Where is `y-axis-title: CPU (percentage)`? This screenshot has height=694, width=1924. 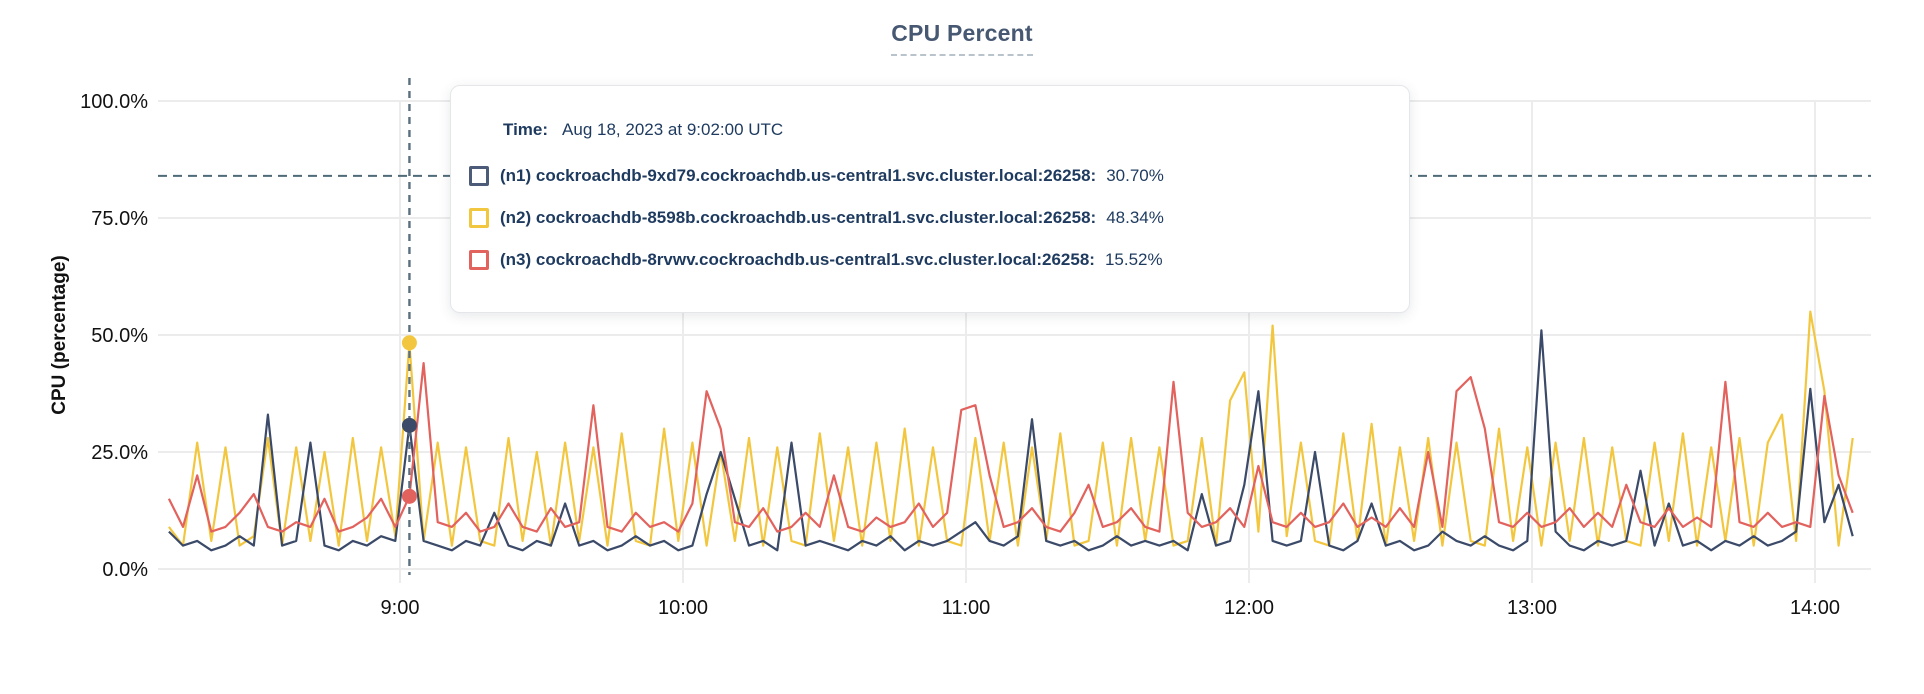
y-axis-title: CPU (percentage) is located at coordinates (59, 335).